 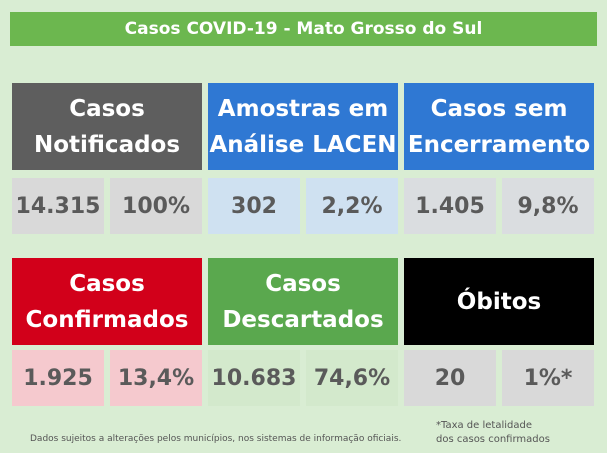 I want to click on card-value: 14.315, so click(x=58, y=206).